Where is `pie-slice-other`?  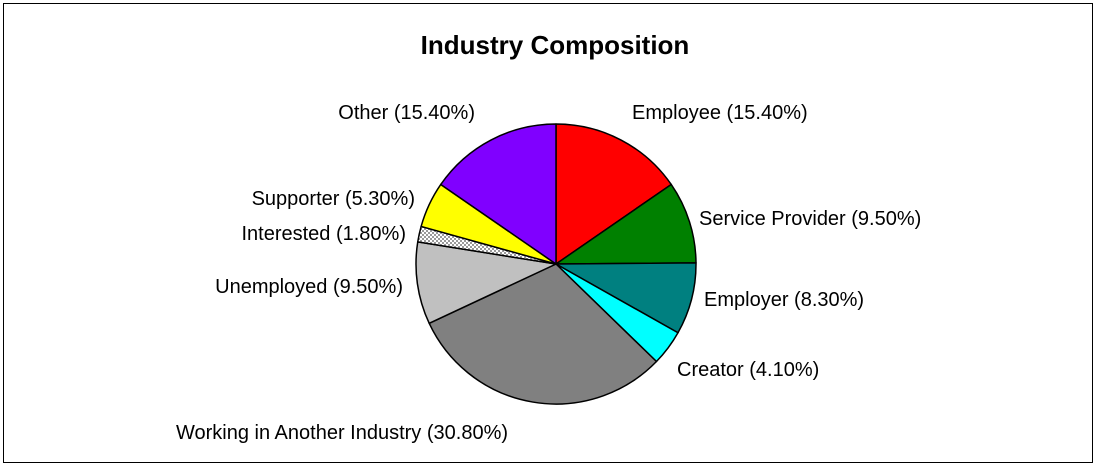
pie-slice-other is located at coordinates (498, 194).